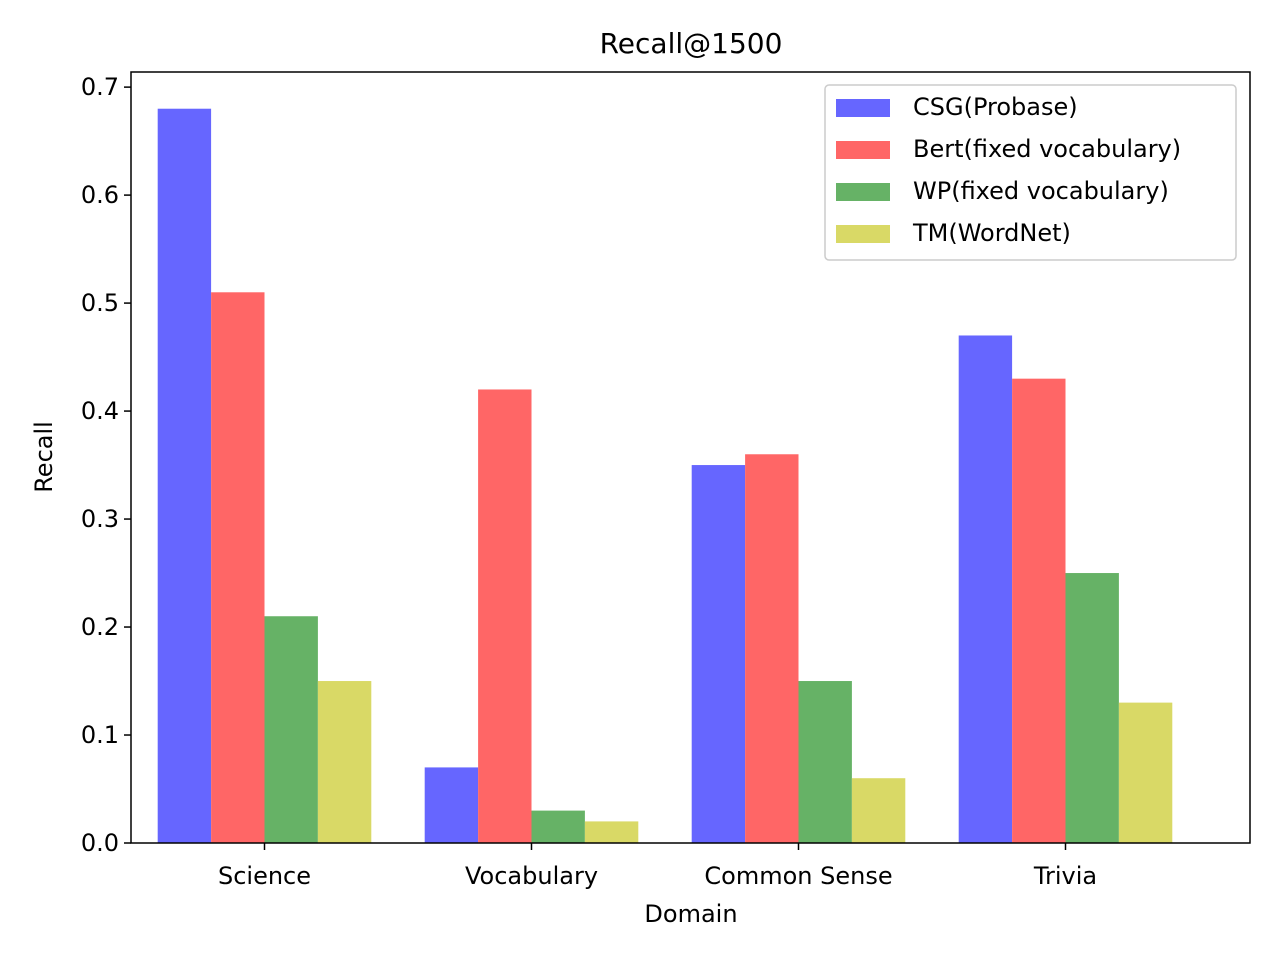 This screenshot has width=1280, height=960. I want to click on bar-csg-probase-trivia, so click(985, 589).